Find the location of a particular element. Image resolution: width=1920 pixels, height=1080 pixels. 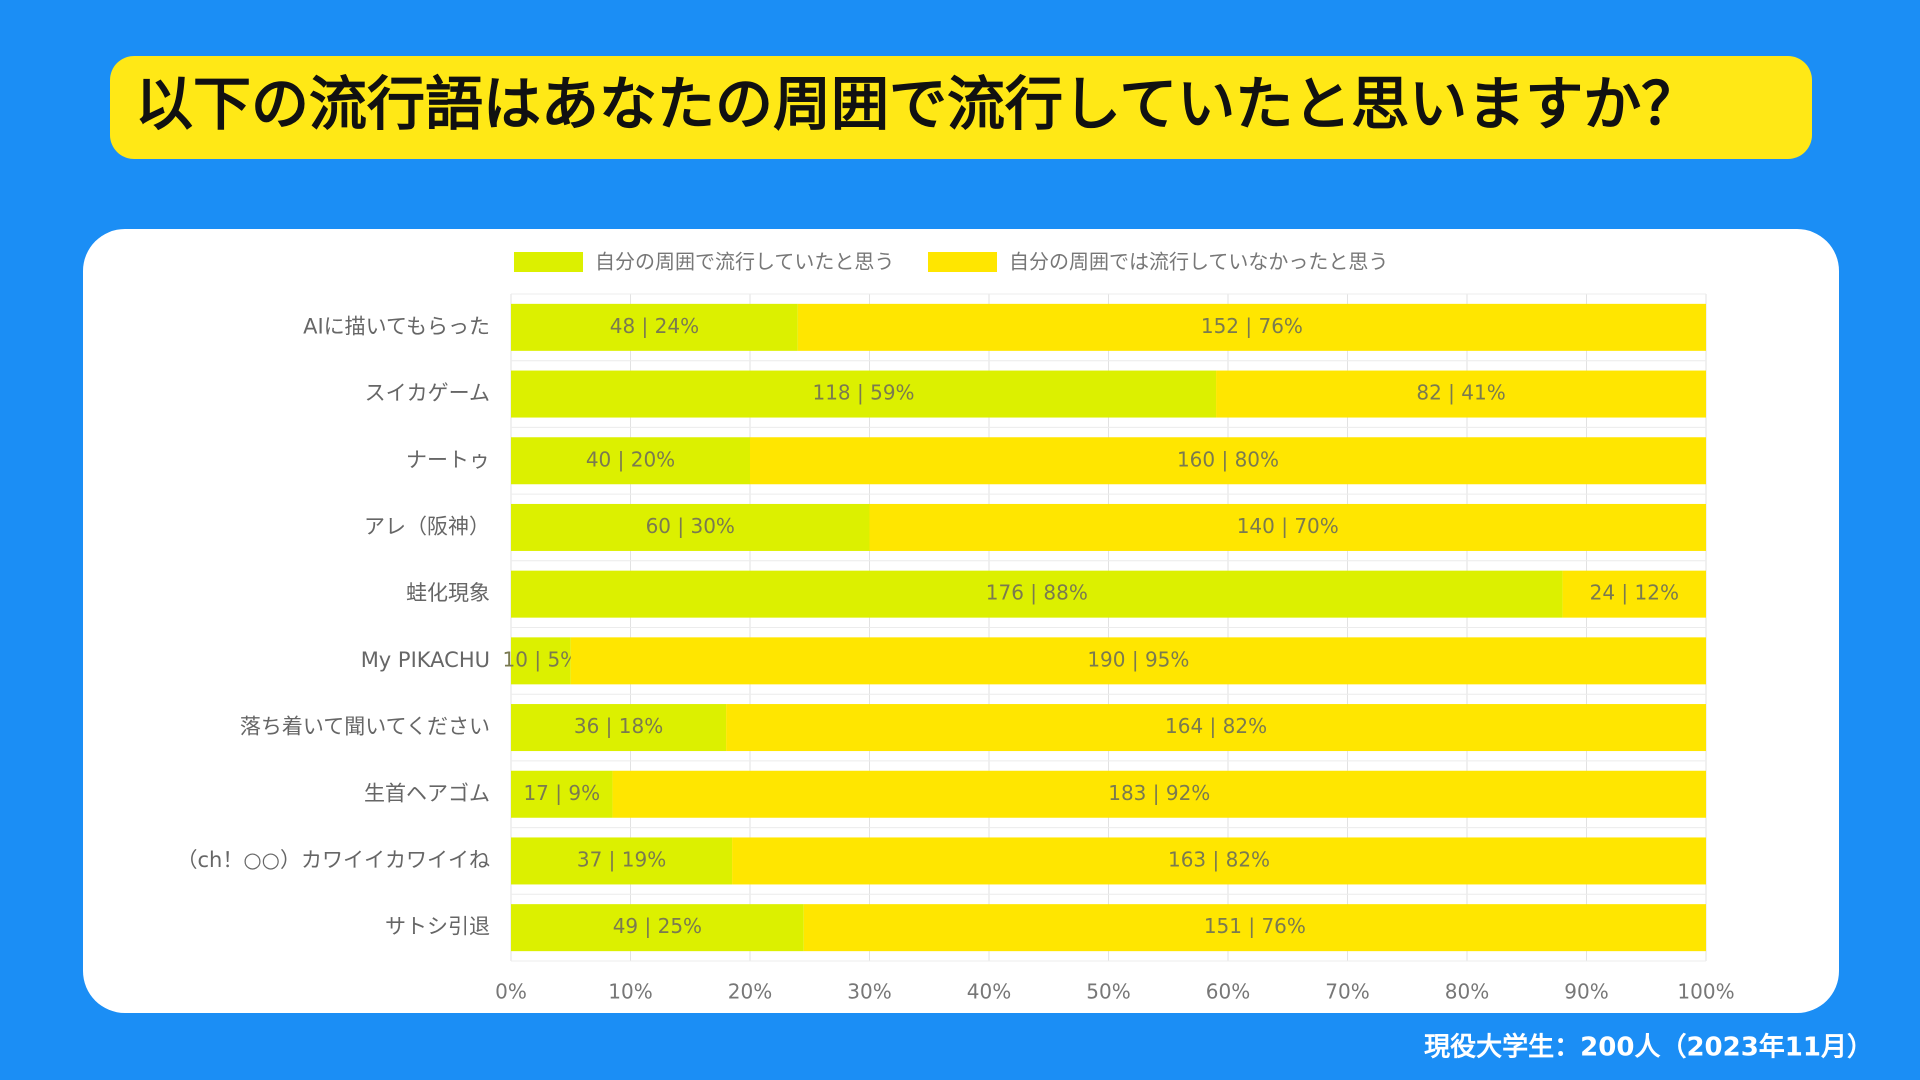

data-label: 152 | 76% is located at coordinates (1252, 326).